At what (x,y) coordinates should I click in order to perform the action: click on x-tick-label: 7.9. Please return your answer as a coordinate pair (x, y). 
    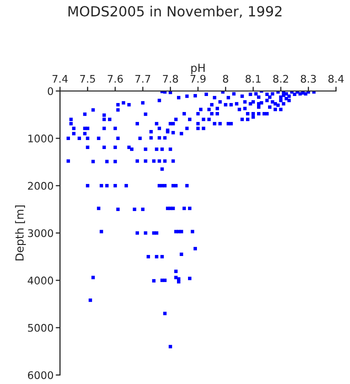
    Looking at the image, I should click on (198, 78).